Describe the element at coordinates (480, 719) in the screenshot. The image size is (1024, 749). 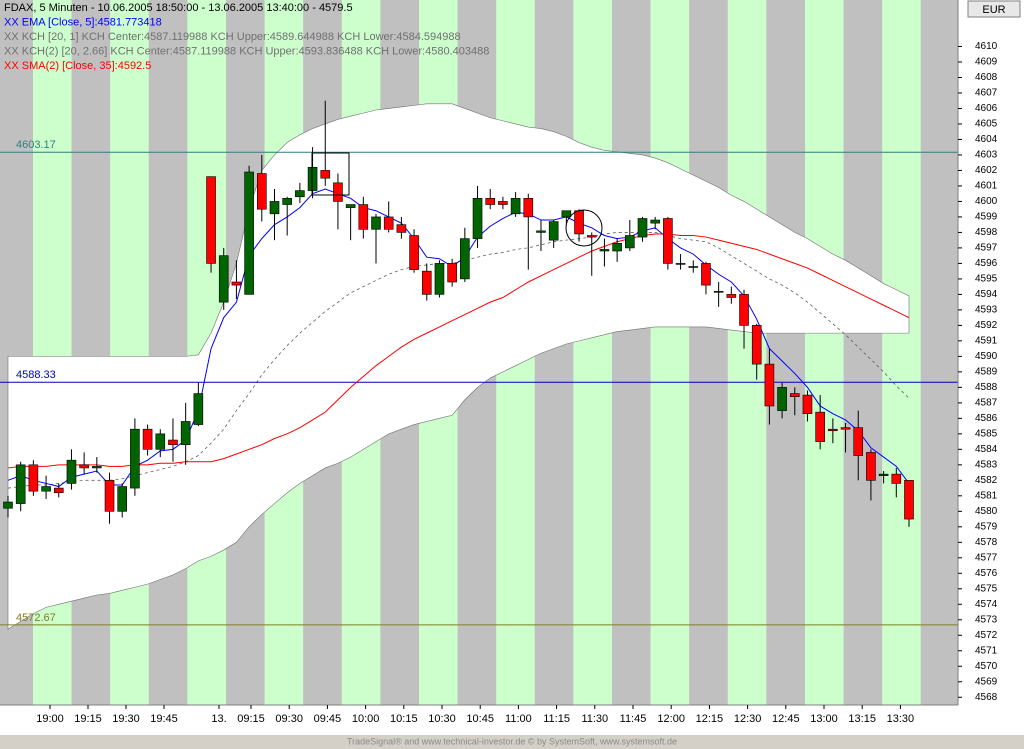
I see `x-tick-label: 10:45` at that location.